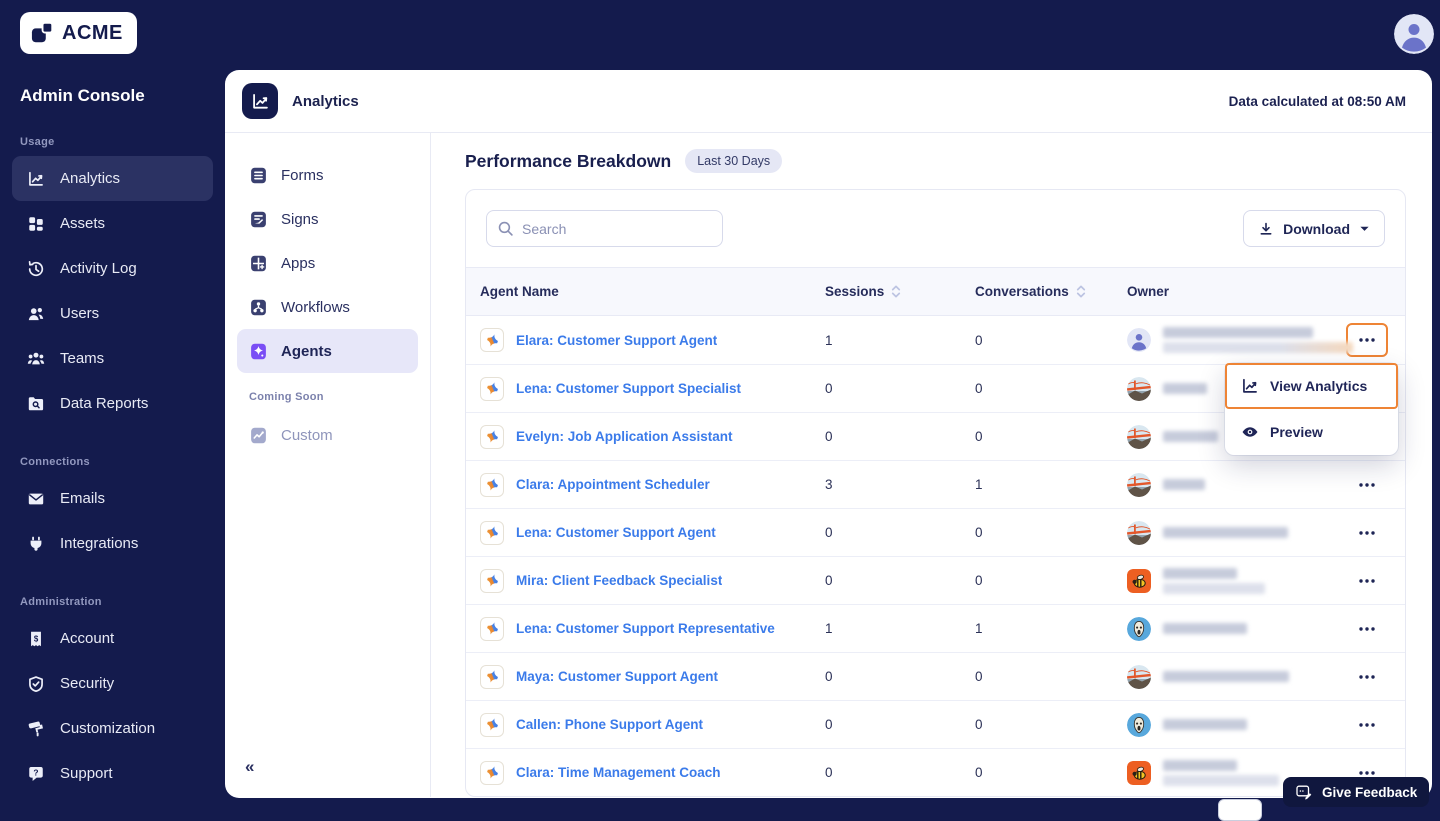  What do you see at coordinates (83, 223) in the screenshot?
I see `sidebar-item-label: Assets` at bounding box center [83, 223].